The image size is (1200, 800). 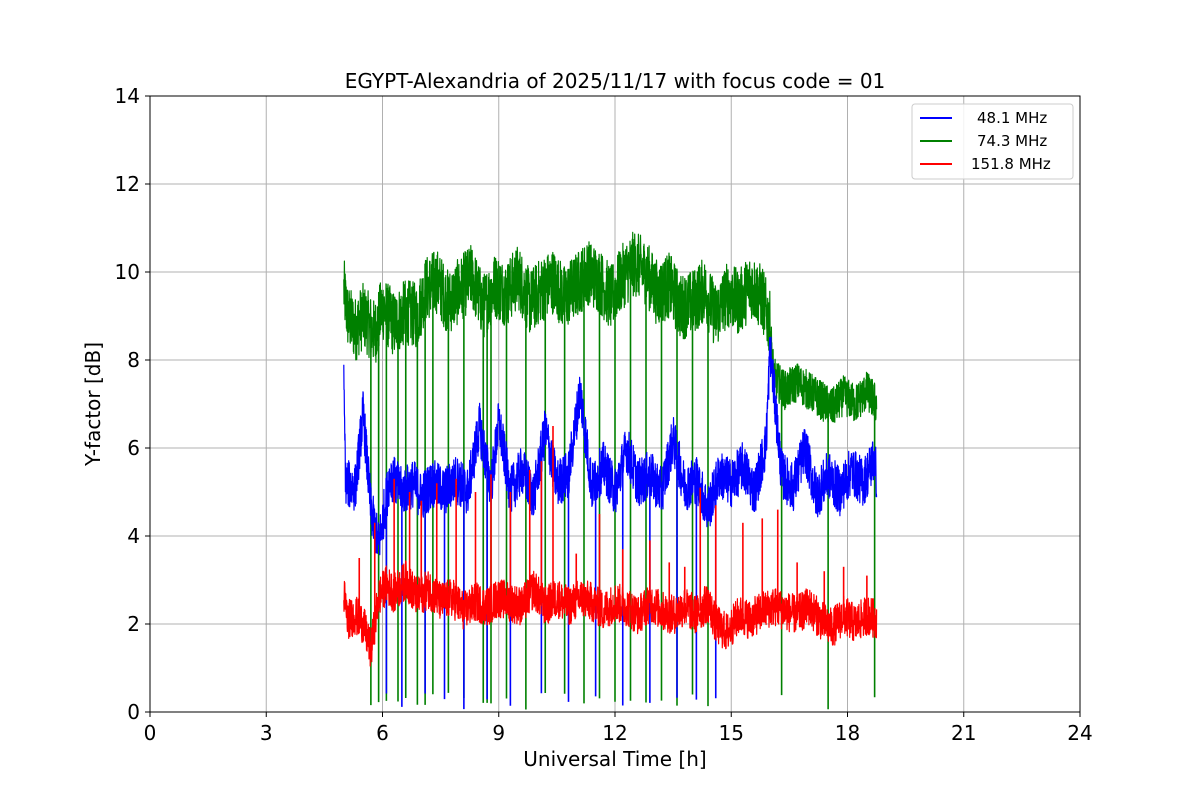 What do you see at coordinates (847, 733) in the screenshot?
I see `x-tick-label: 18` at bounding box center [847, 733].